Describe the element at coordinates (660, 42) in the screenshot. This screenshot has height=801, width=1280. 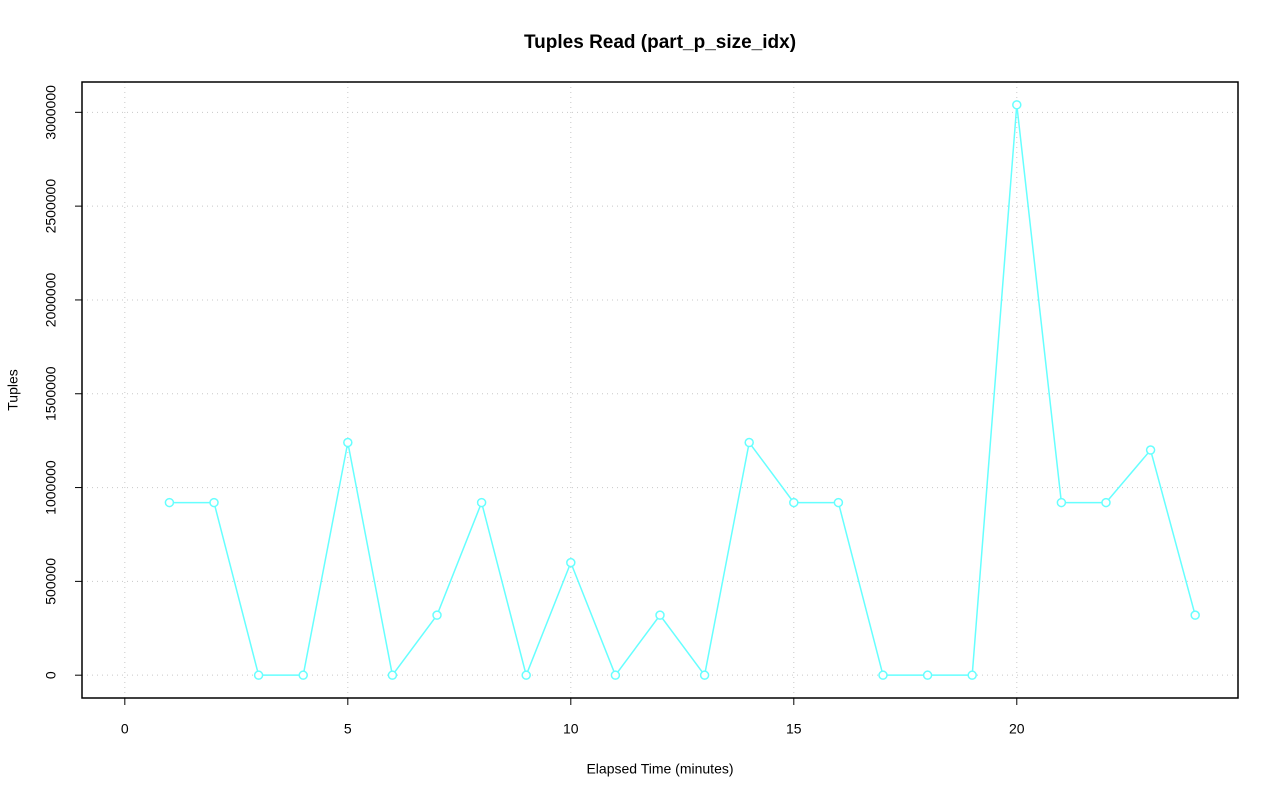
I see `chart-title: Tuples Read (part_p_size_idx)` at that location.